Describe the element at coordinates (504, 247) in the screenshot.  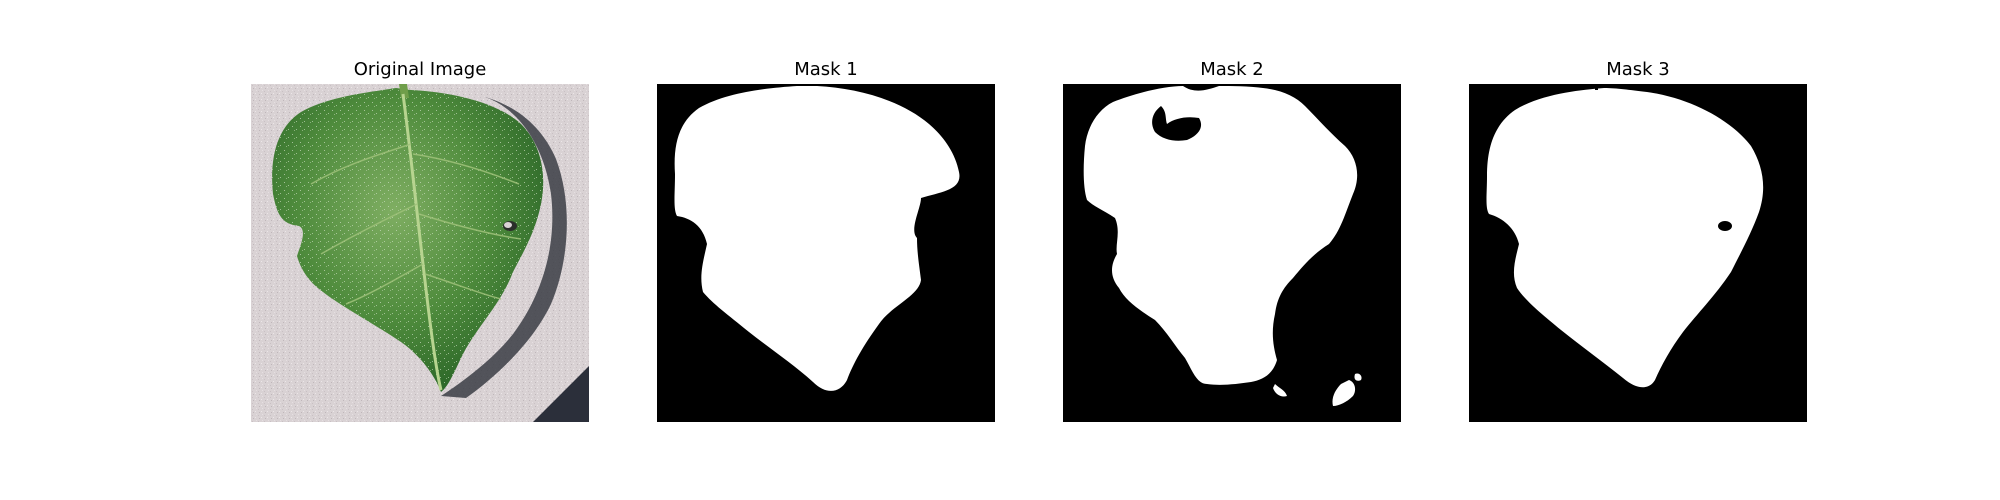
I see `leaf-shadow` at that location.